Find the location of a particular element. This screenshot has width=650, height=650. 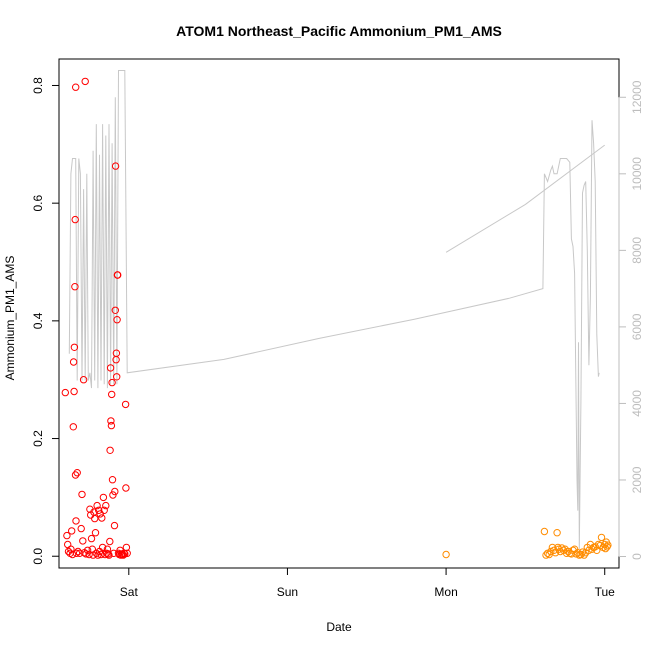

x-axis-tick-label: Sun is located at coordinates (287, 592).